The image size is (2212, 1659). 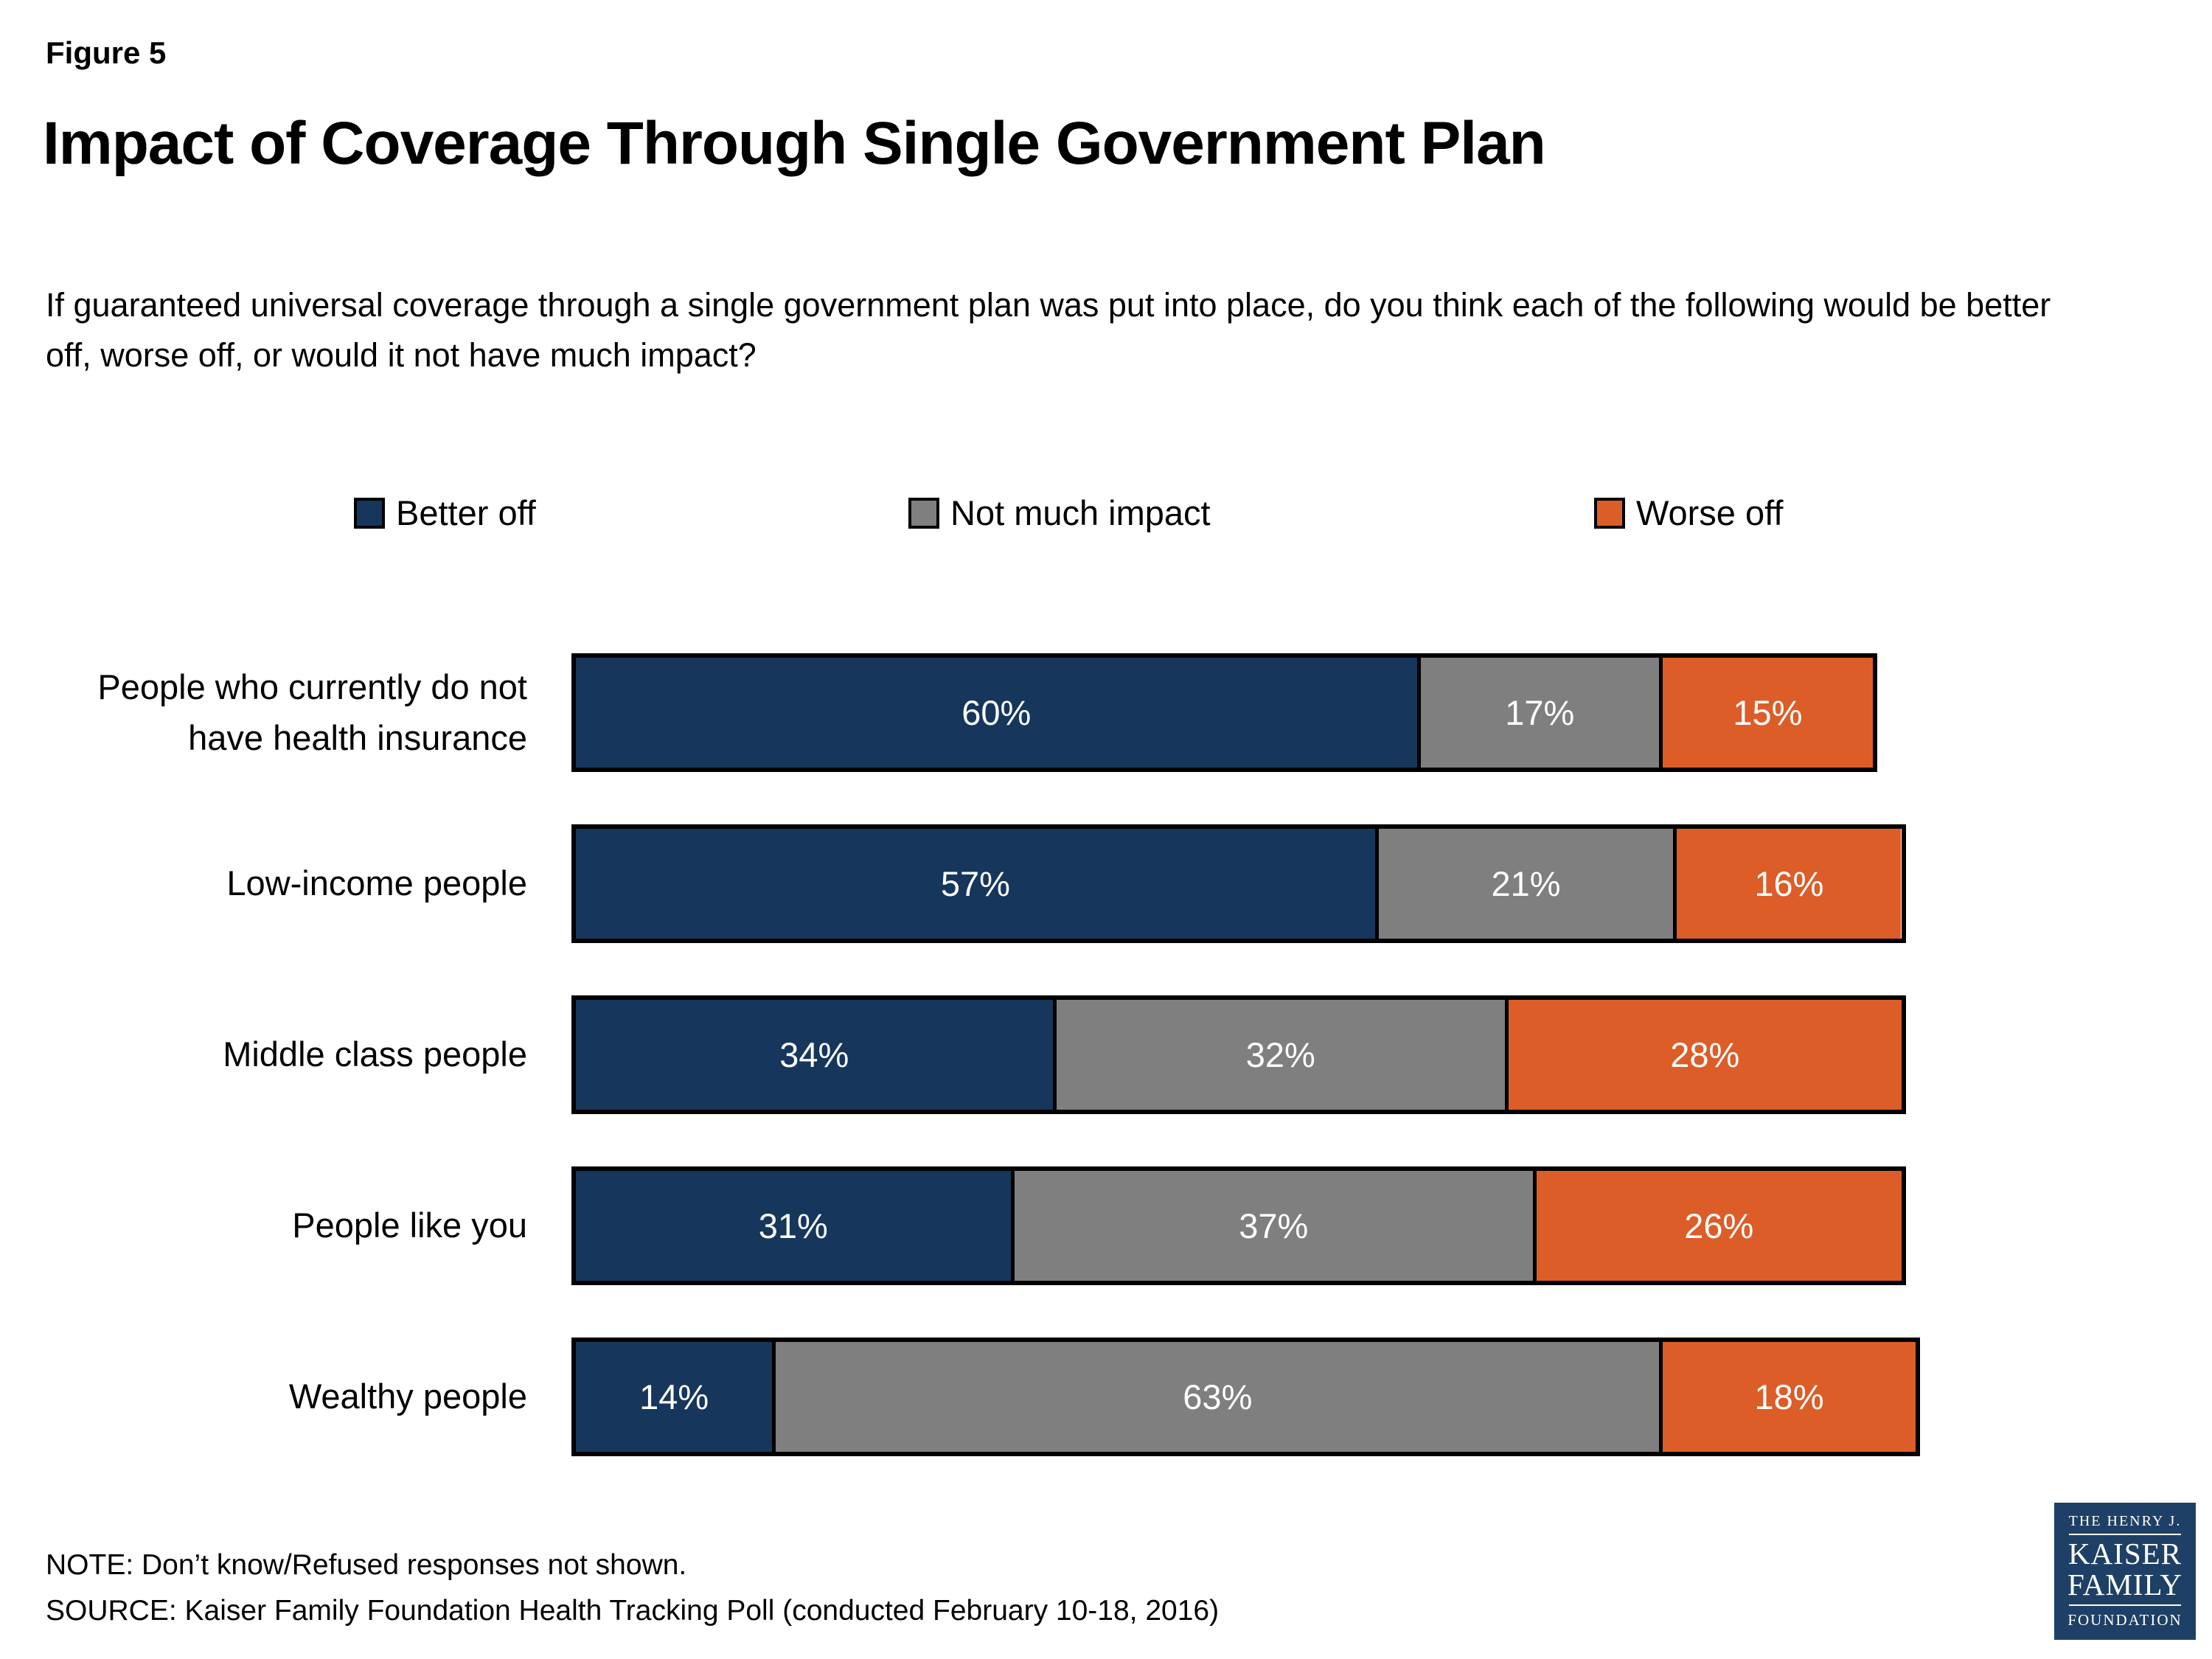 I want to click on bar-segment-better: 60%, so click(x=996, y=713).